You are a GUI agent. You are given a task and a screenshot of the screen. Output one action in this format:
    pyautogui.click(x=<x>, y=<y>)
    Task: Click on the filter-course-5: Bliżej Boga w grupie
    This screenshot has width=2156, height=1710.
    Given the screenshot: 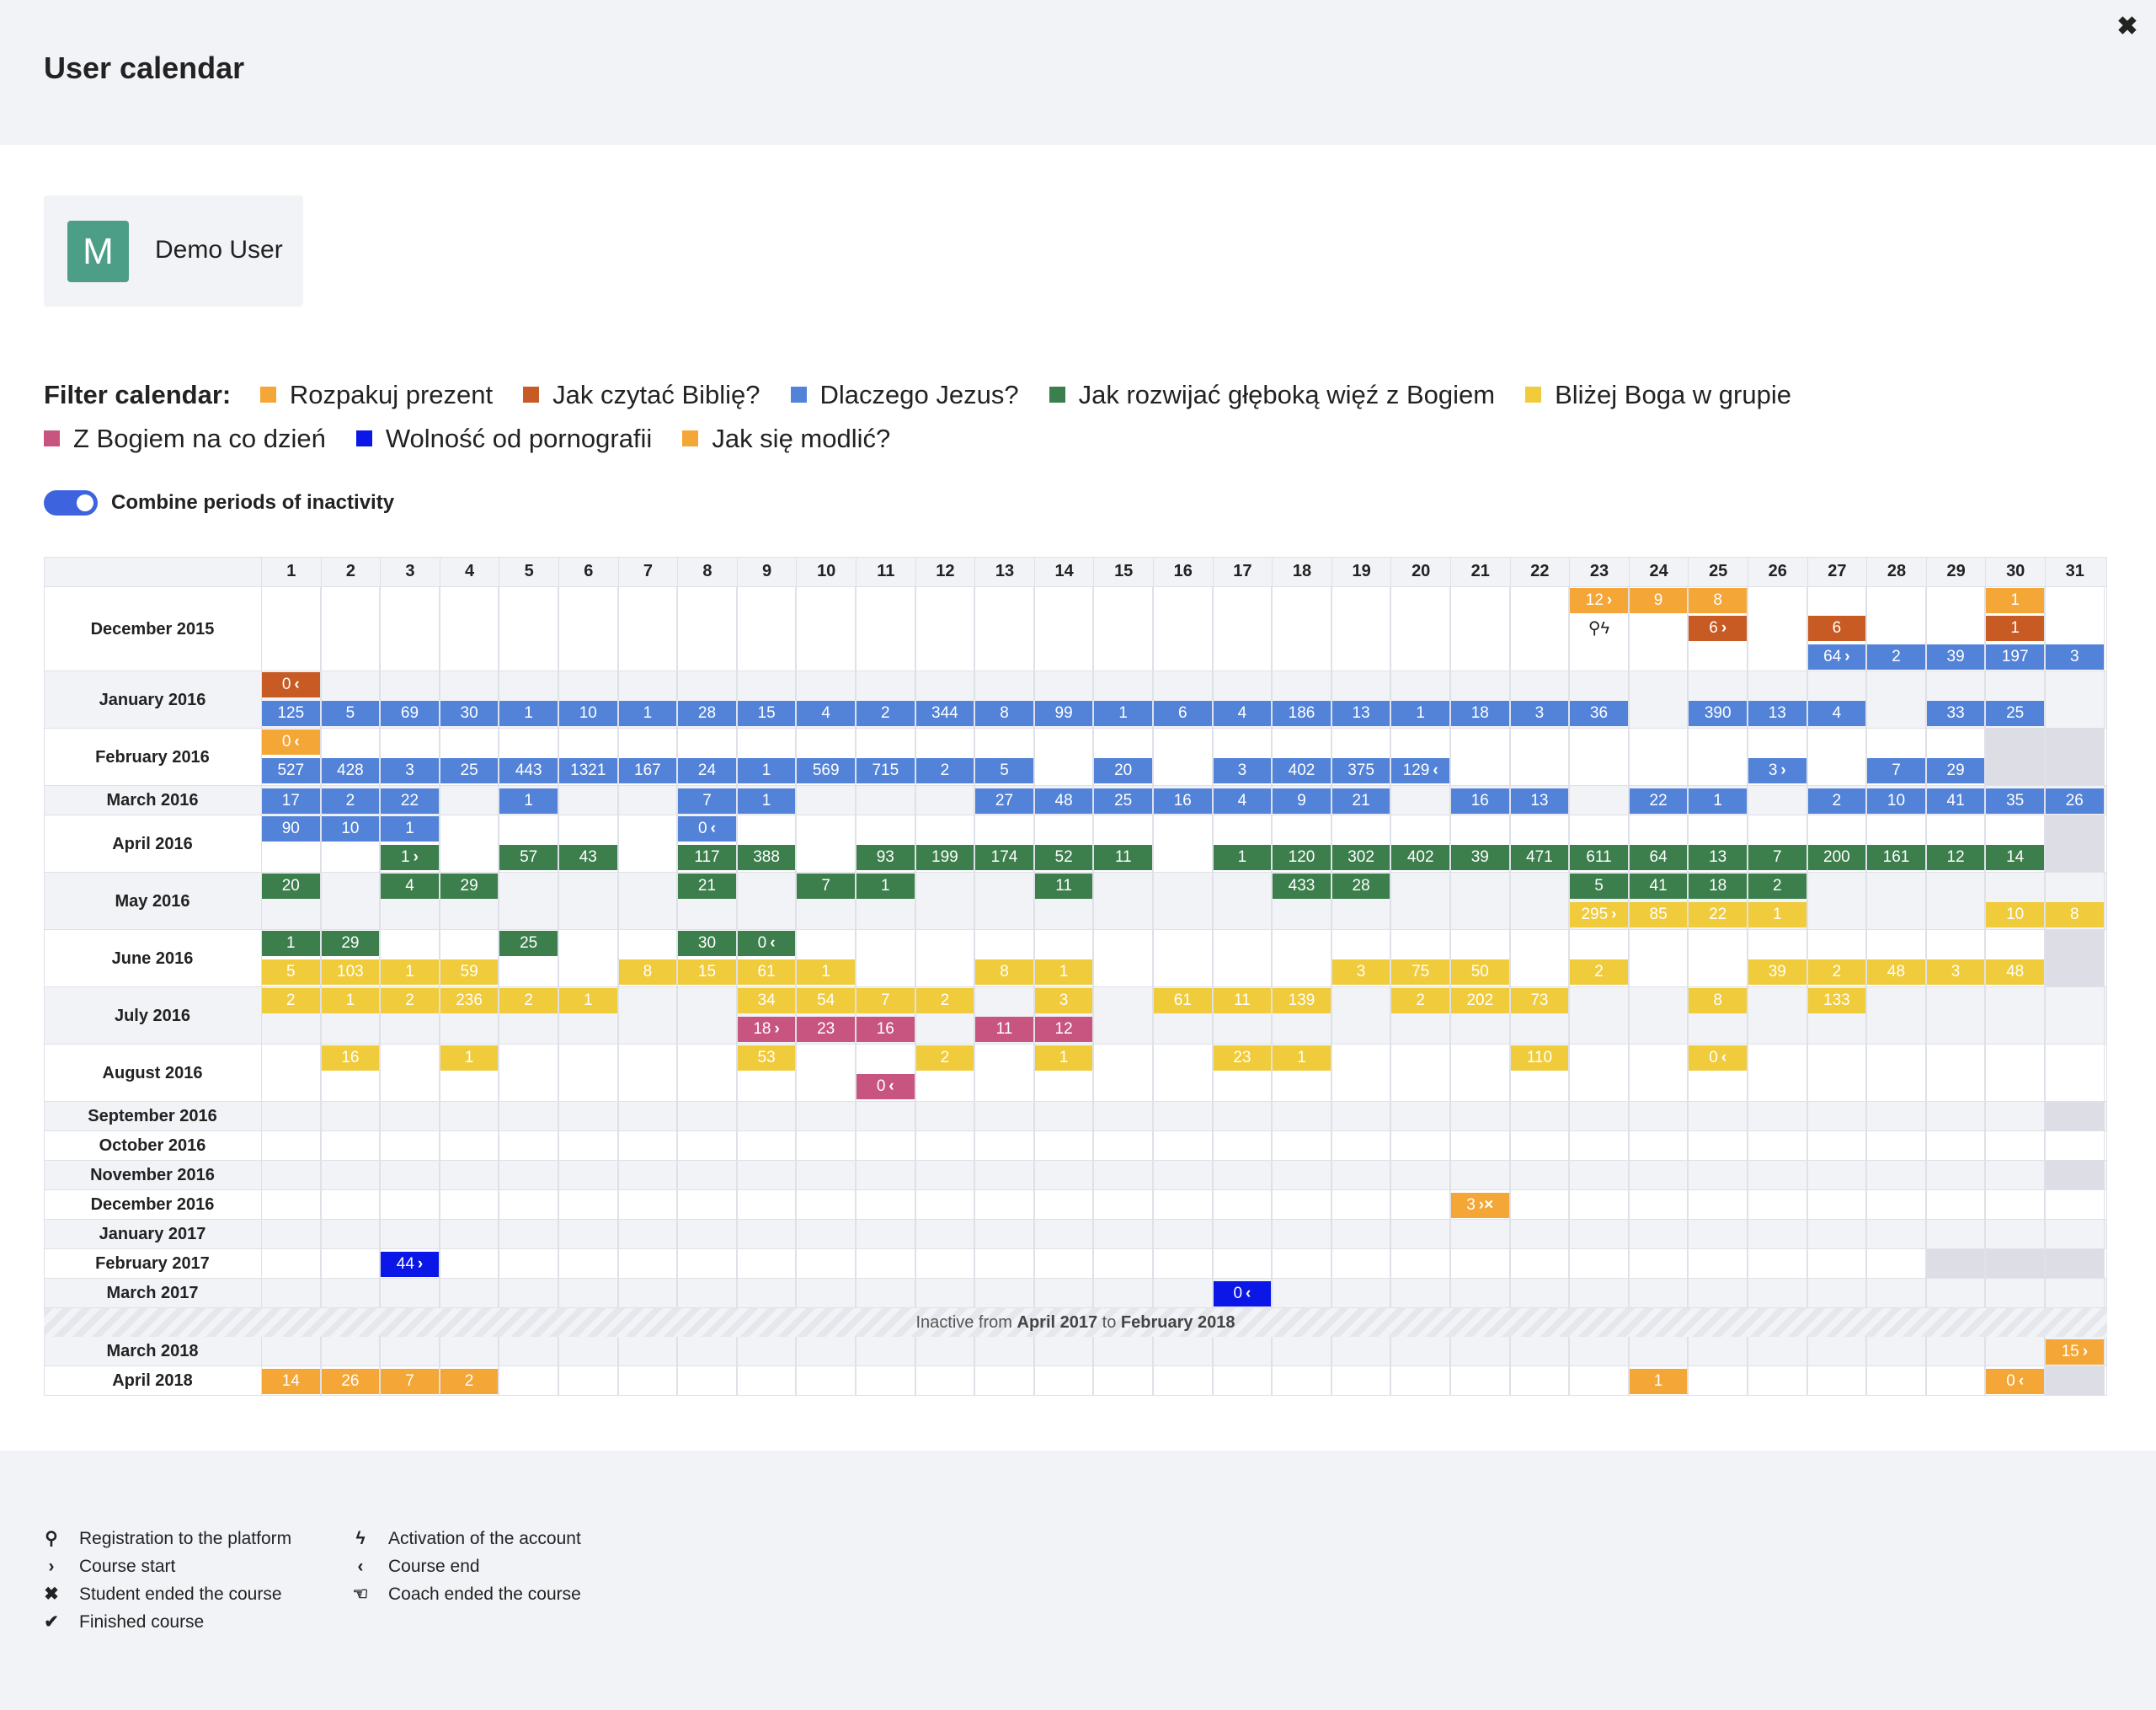 What is the action you would take?
    pyautogui.click(x=1658, y=395)
    